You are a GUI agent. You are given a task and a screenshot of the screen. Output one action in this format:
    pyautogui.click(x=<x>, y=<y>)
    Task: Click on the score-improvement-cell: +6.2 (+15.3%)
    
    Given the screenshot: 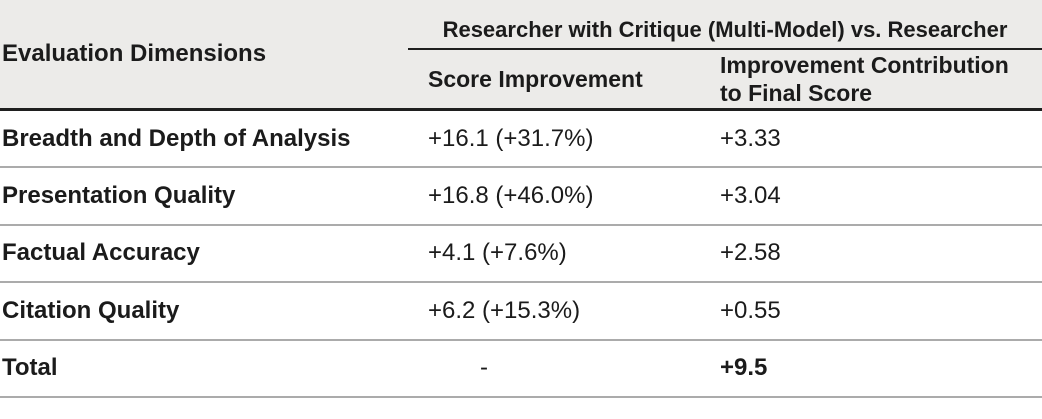 What is the action you would take?
    pyautogui.click(x=504, y=310)
    